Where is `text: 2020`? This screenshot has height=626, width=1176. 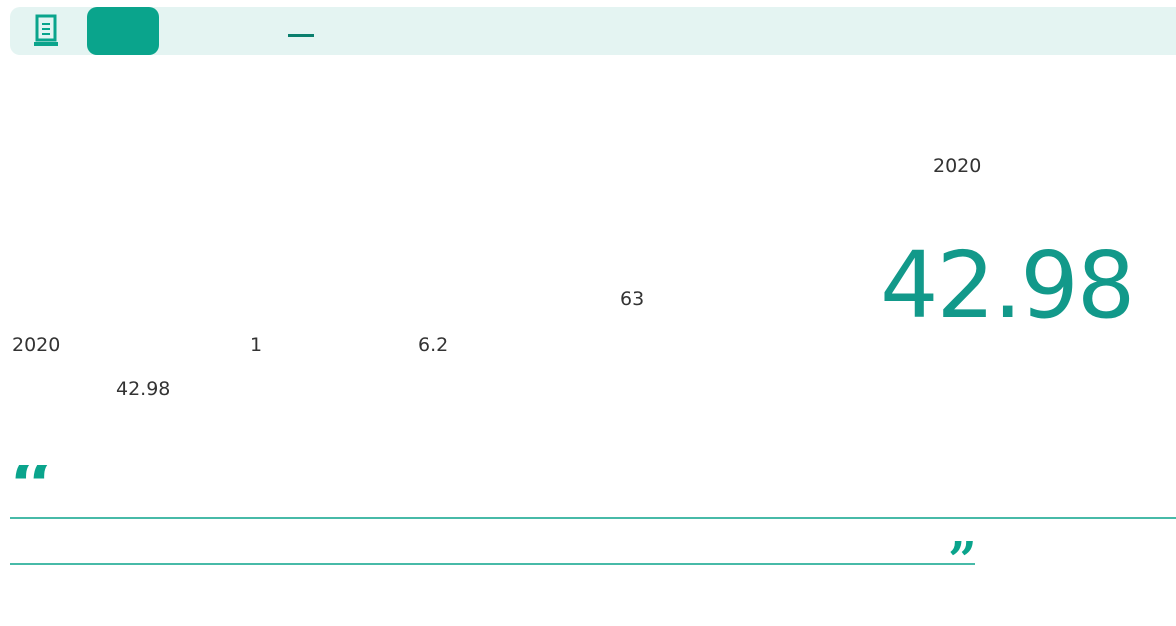
text: 2020 is located at coordinates (36, 345).